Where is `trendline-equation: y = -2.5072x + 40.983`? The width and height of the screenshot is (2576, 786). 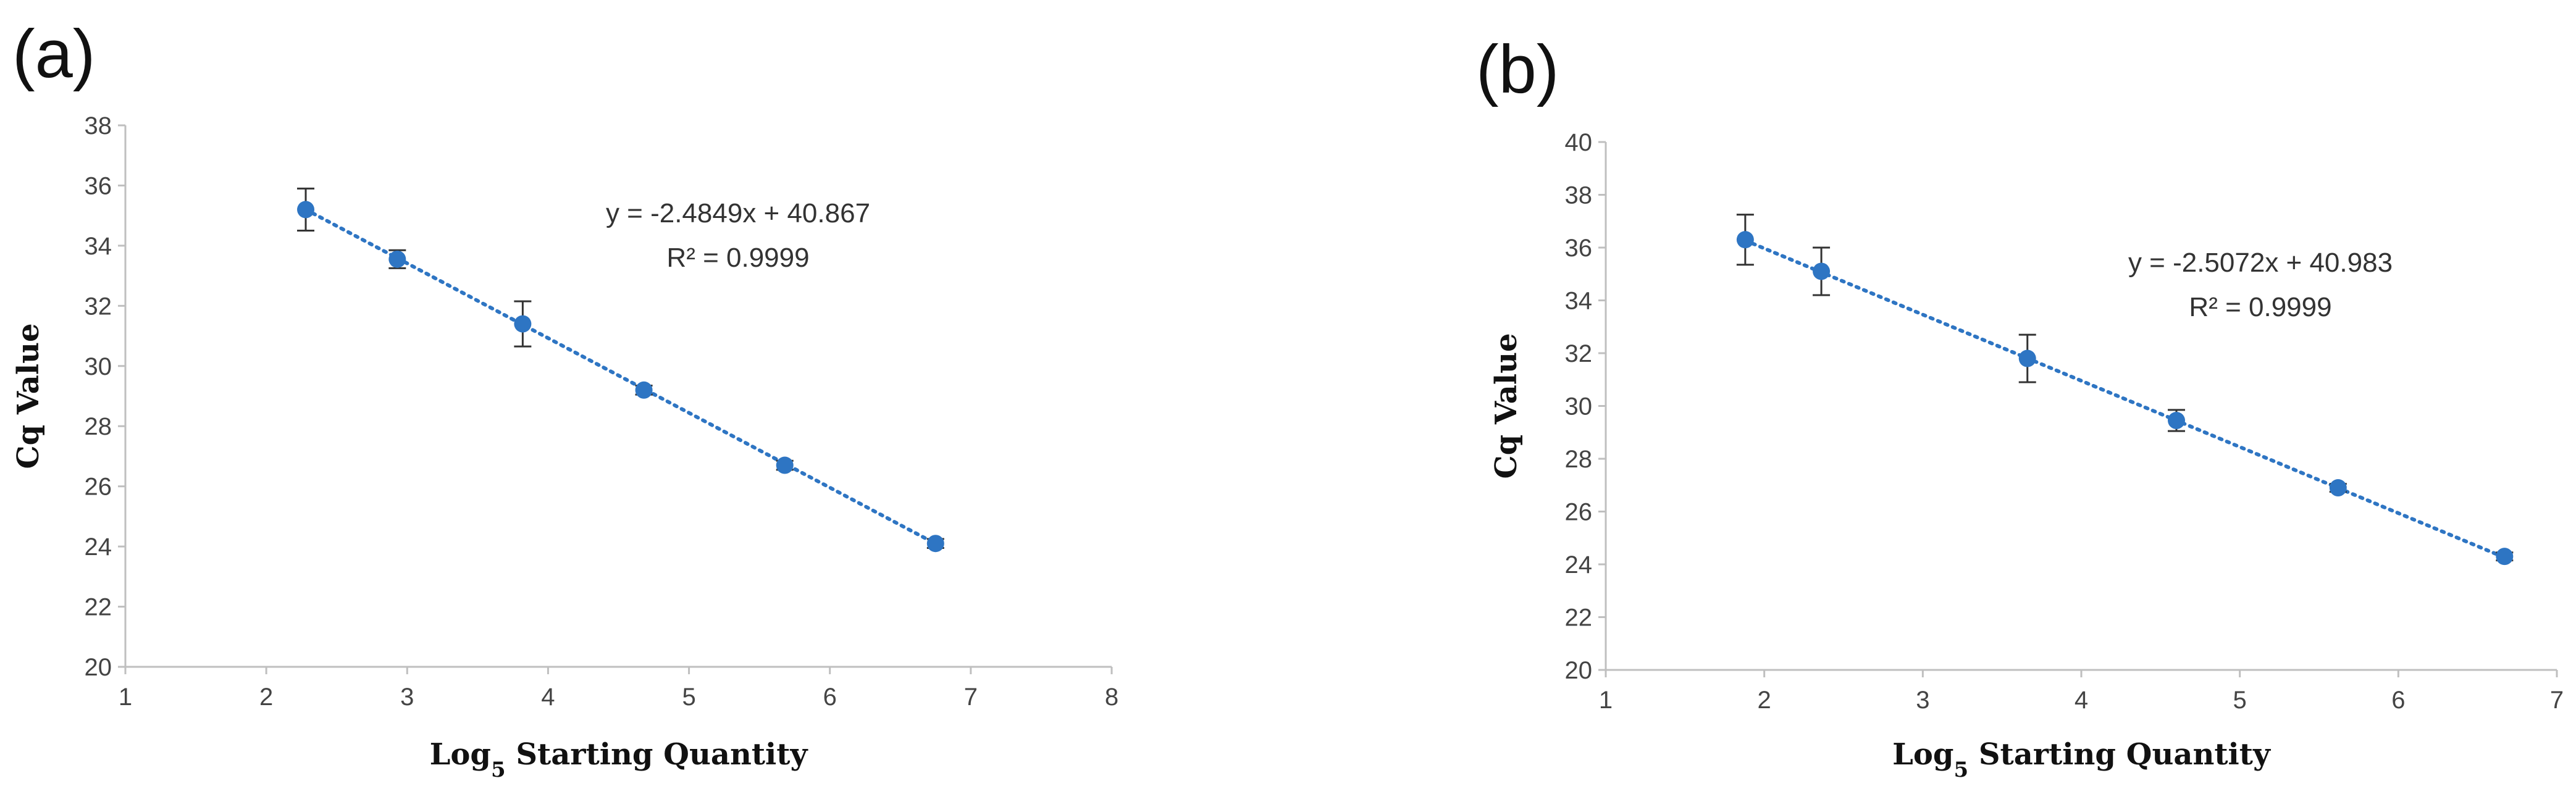 trendline-equation: y = -2.5072x + 40.983 is located at coordinates (2260, 263).